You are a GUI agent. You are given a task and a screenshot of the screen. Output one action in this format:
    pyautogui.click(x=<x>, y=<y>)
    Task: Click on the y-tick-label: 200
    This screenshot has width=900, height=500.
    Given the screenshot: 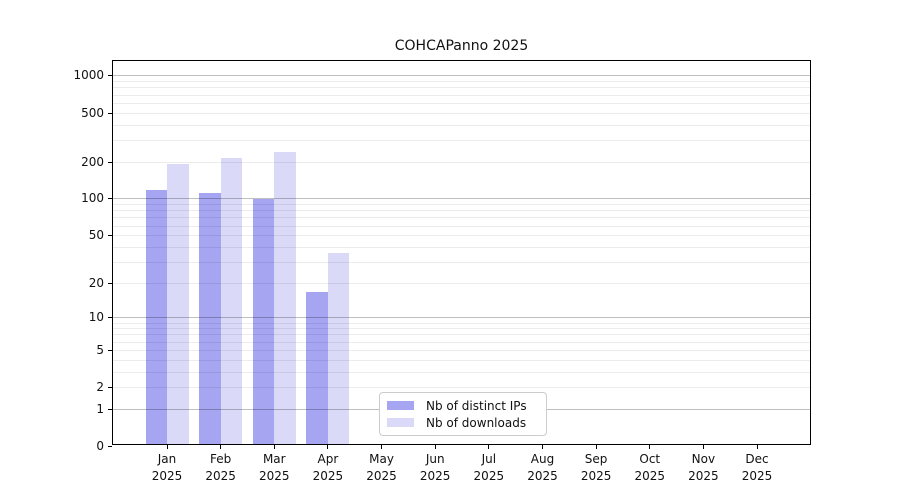 What is the action you would take?
    pyautogui.click(x=92, y=161)
    